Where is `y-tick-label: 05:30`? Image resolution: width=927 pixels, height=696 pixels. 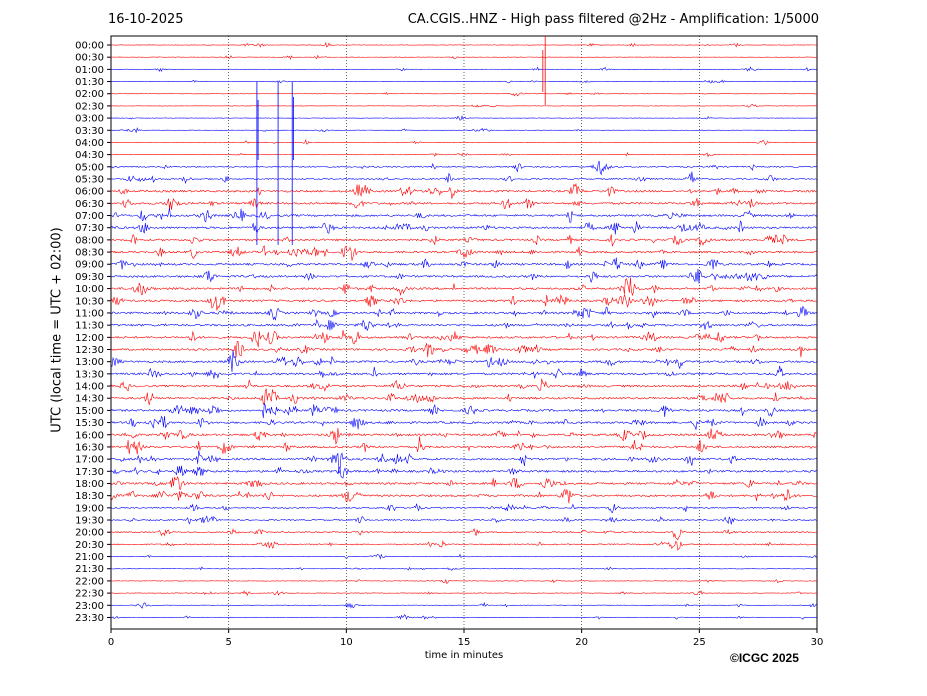 y-tick-label: 05:30 is located at coordinates (89, 179).